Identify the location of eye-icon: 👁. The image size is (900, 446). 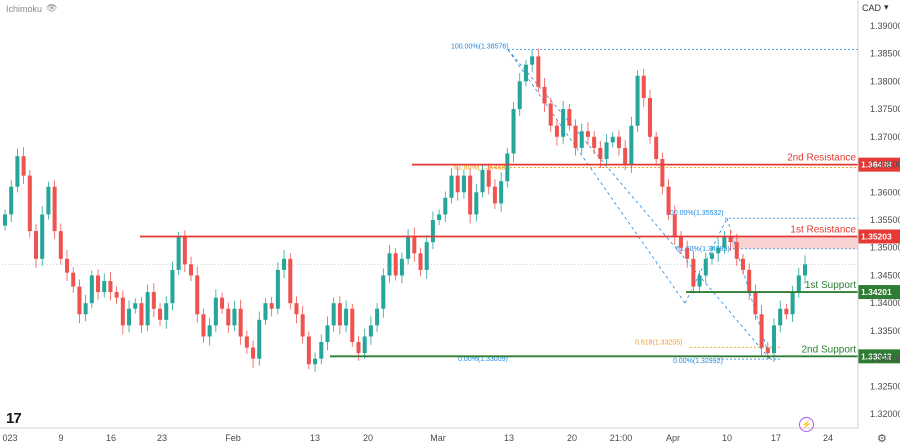
(52, 8).